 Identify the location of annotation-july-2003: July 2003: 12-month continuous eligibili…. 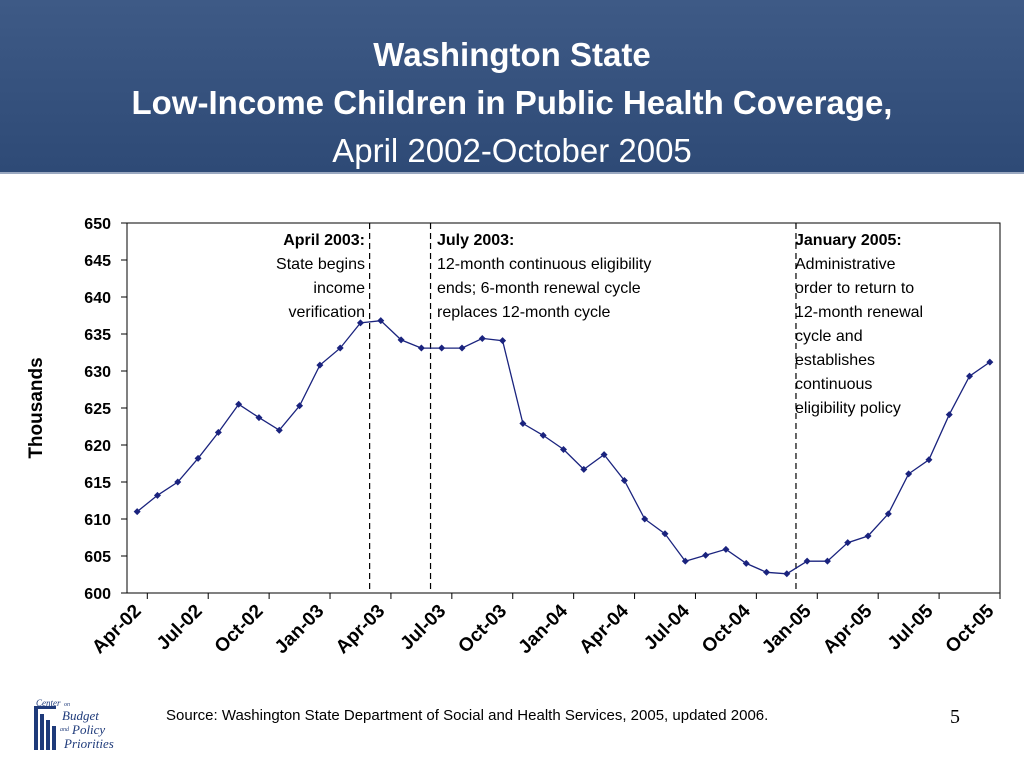
(587, 277).